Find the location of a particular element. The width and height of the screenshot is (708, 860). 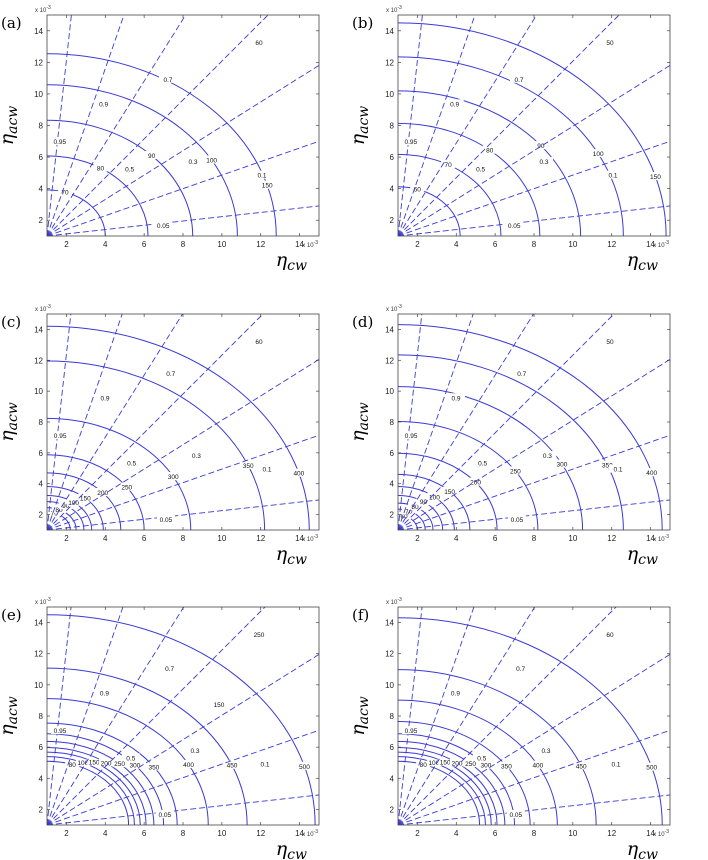

plot-frame is located at coordinates (534, 716).